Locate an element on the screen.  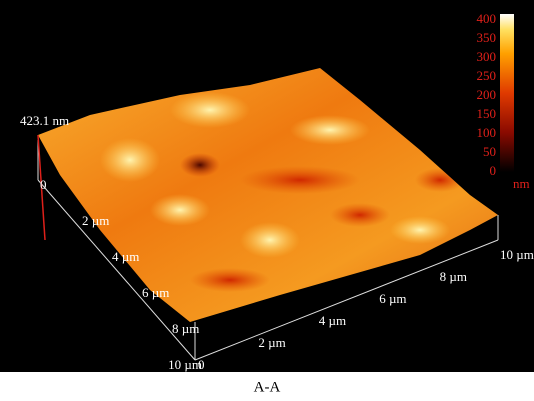
left-axis-label: 4 µm is located at coordinates (125, 256).